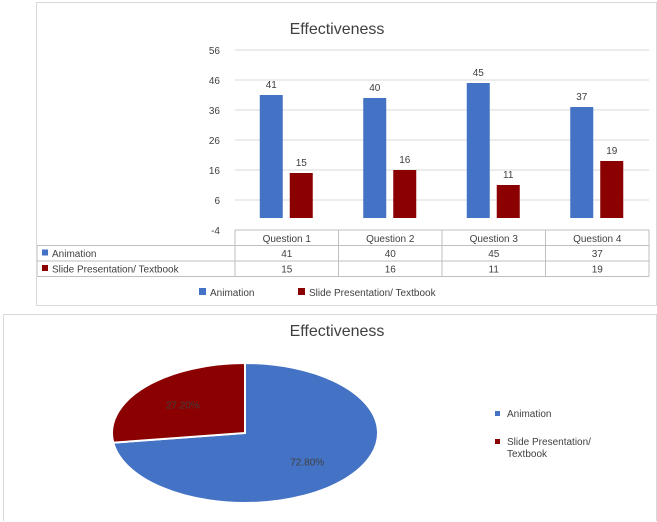  What do you see at coordinates (272, 85) in the screenshot?
I see `data-label: 41` at bounding box center [272, 85].